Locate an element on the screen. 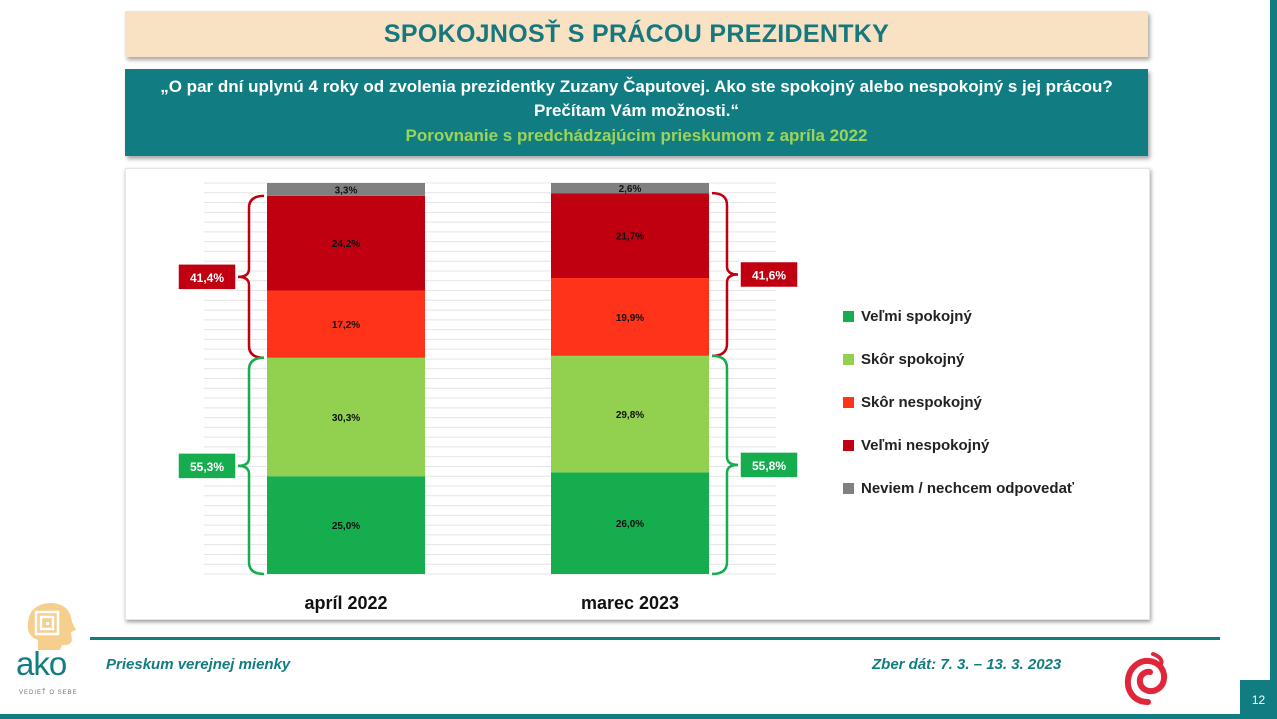  total-label: 41,4% is located at coordinates (207, 278).